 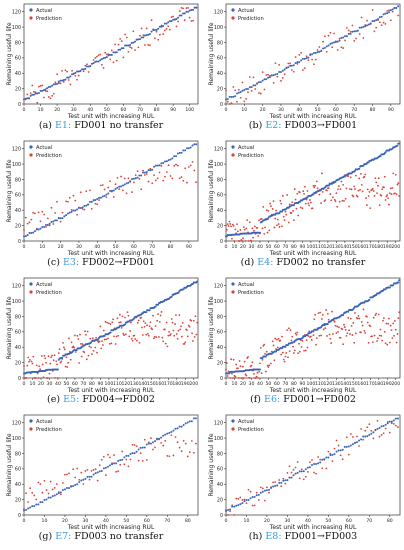 I want to click on x-tick-label: 0, so click(x=24, y=521).